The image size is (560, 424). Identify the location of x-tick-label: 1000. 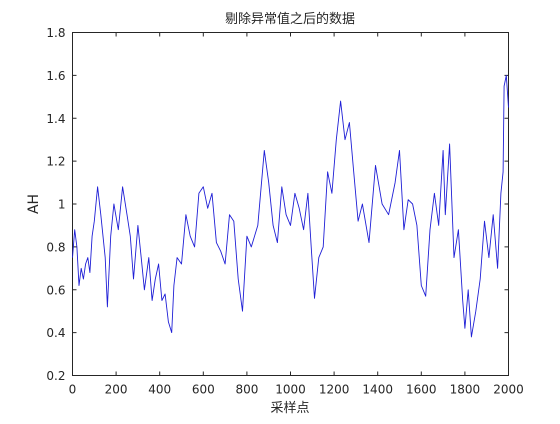
(290, 390).